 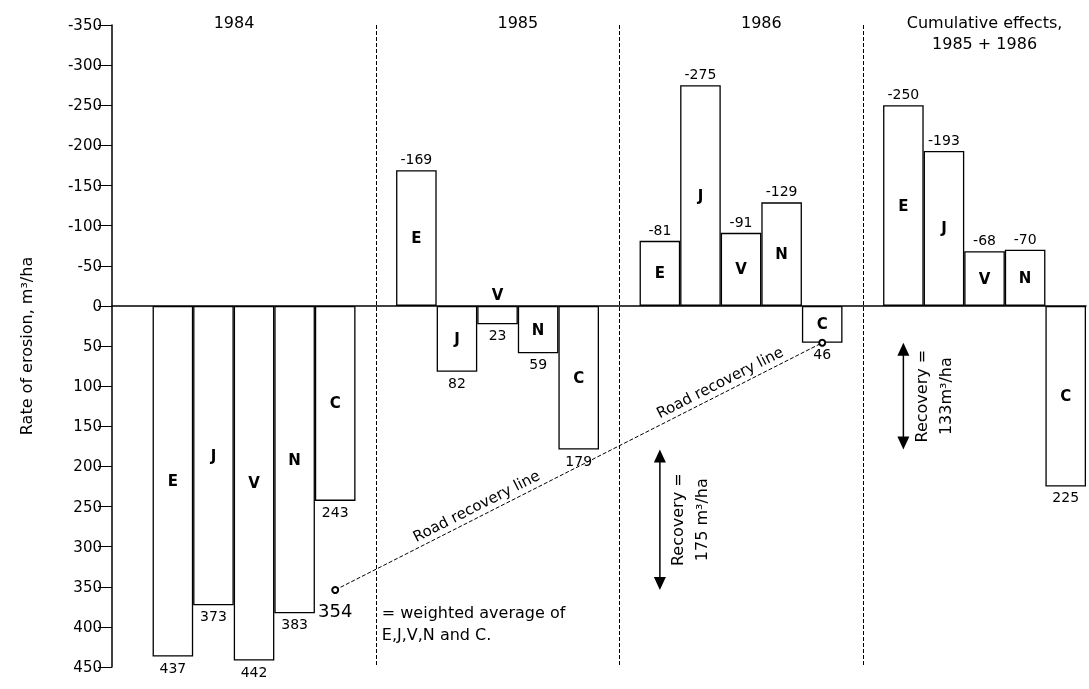 What do you see at coordinates (84, 25) in the screenshot?
I see `y-tick-label: -350` at bounding box center [84, 25].